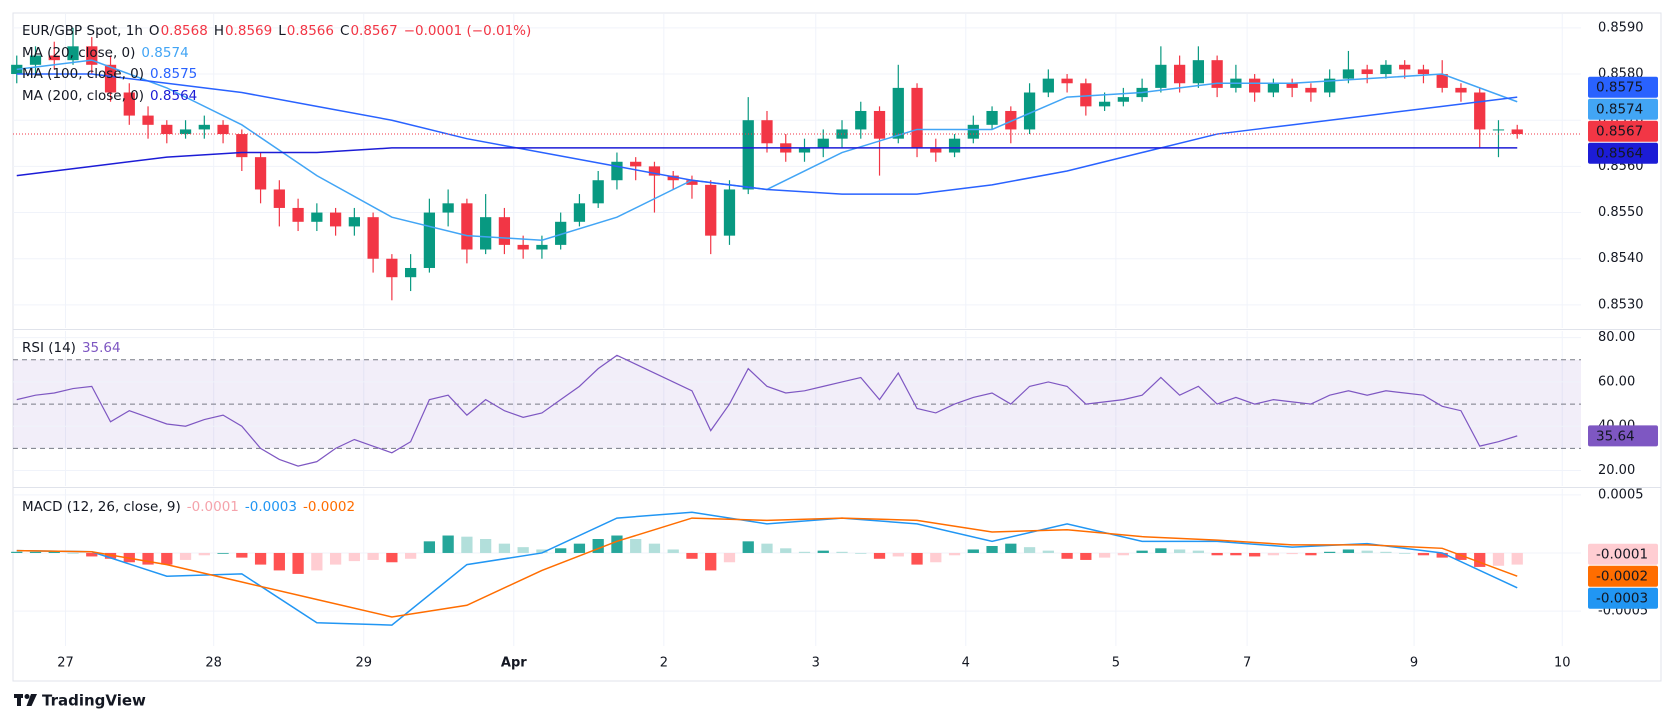 The image size is (1675, 718). I want to click on x-tick-label: 4, so click(966, 663).